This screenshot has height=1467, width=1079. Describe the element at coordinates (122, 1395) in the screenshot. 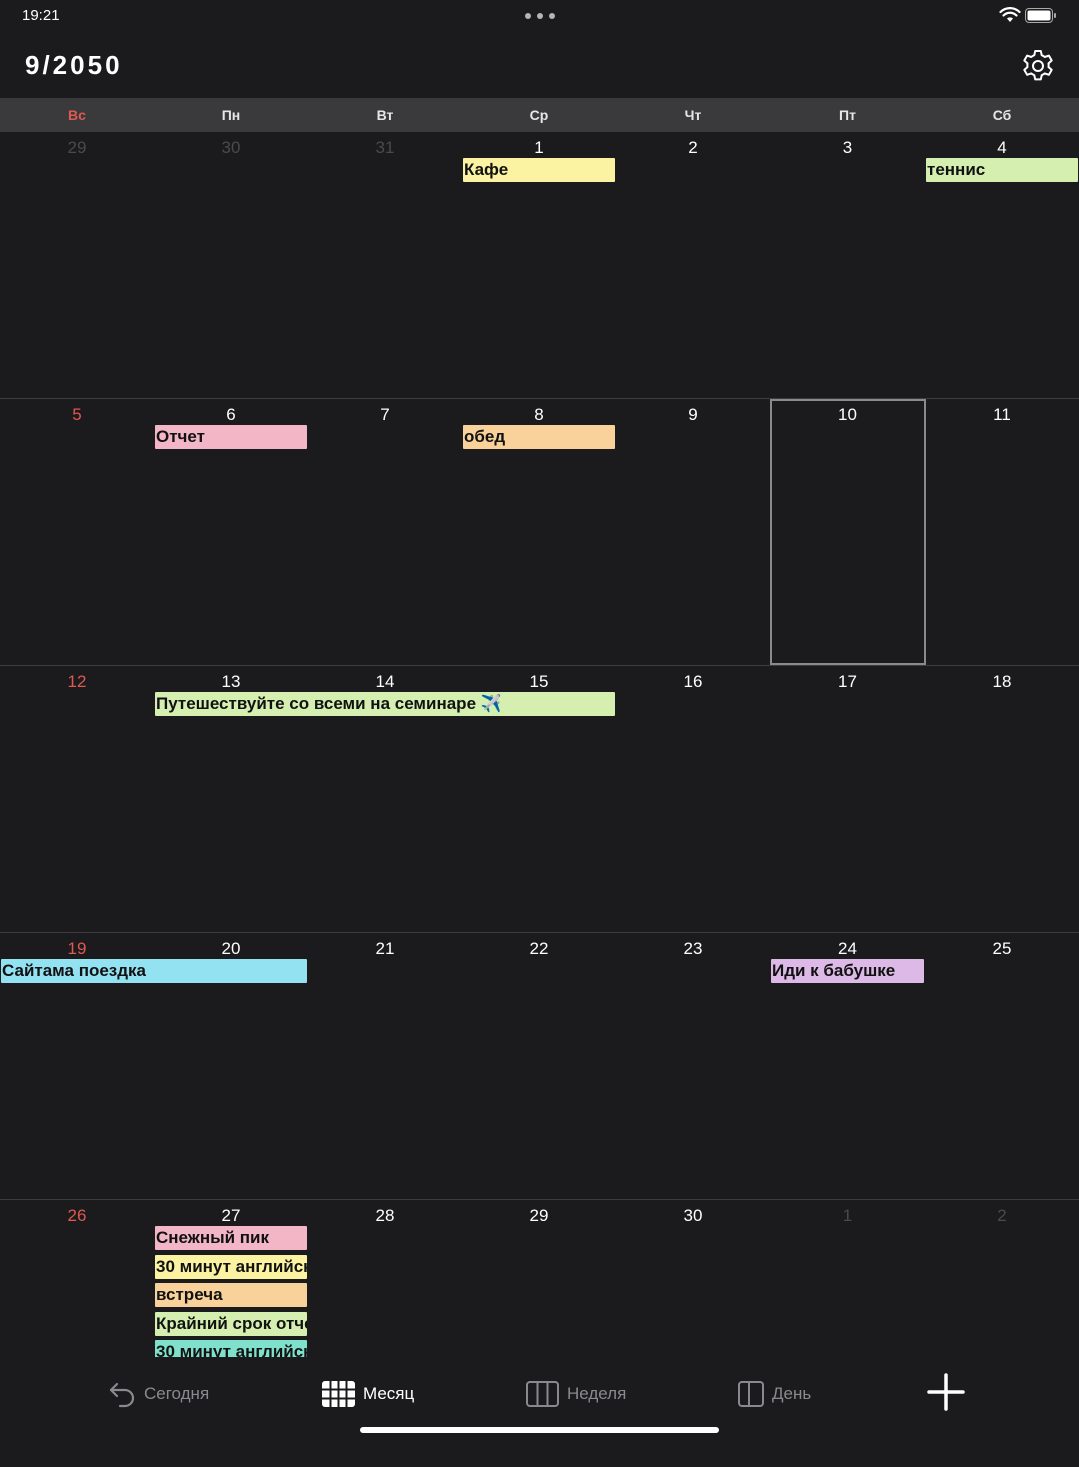

I see `back-arrow-icon` at that location.